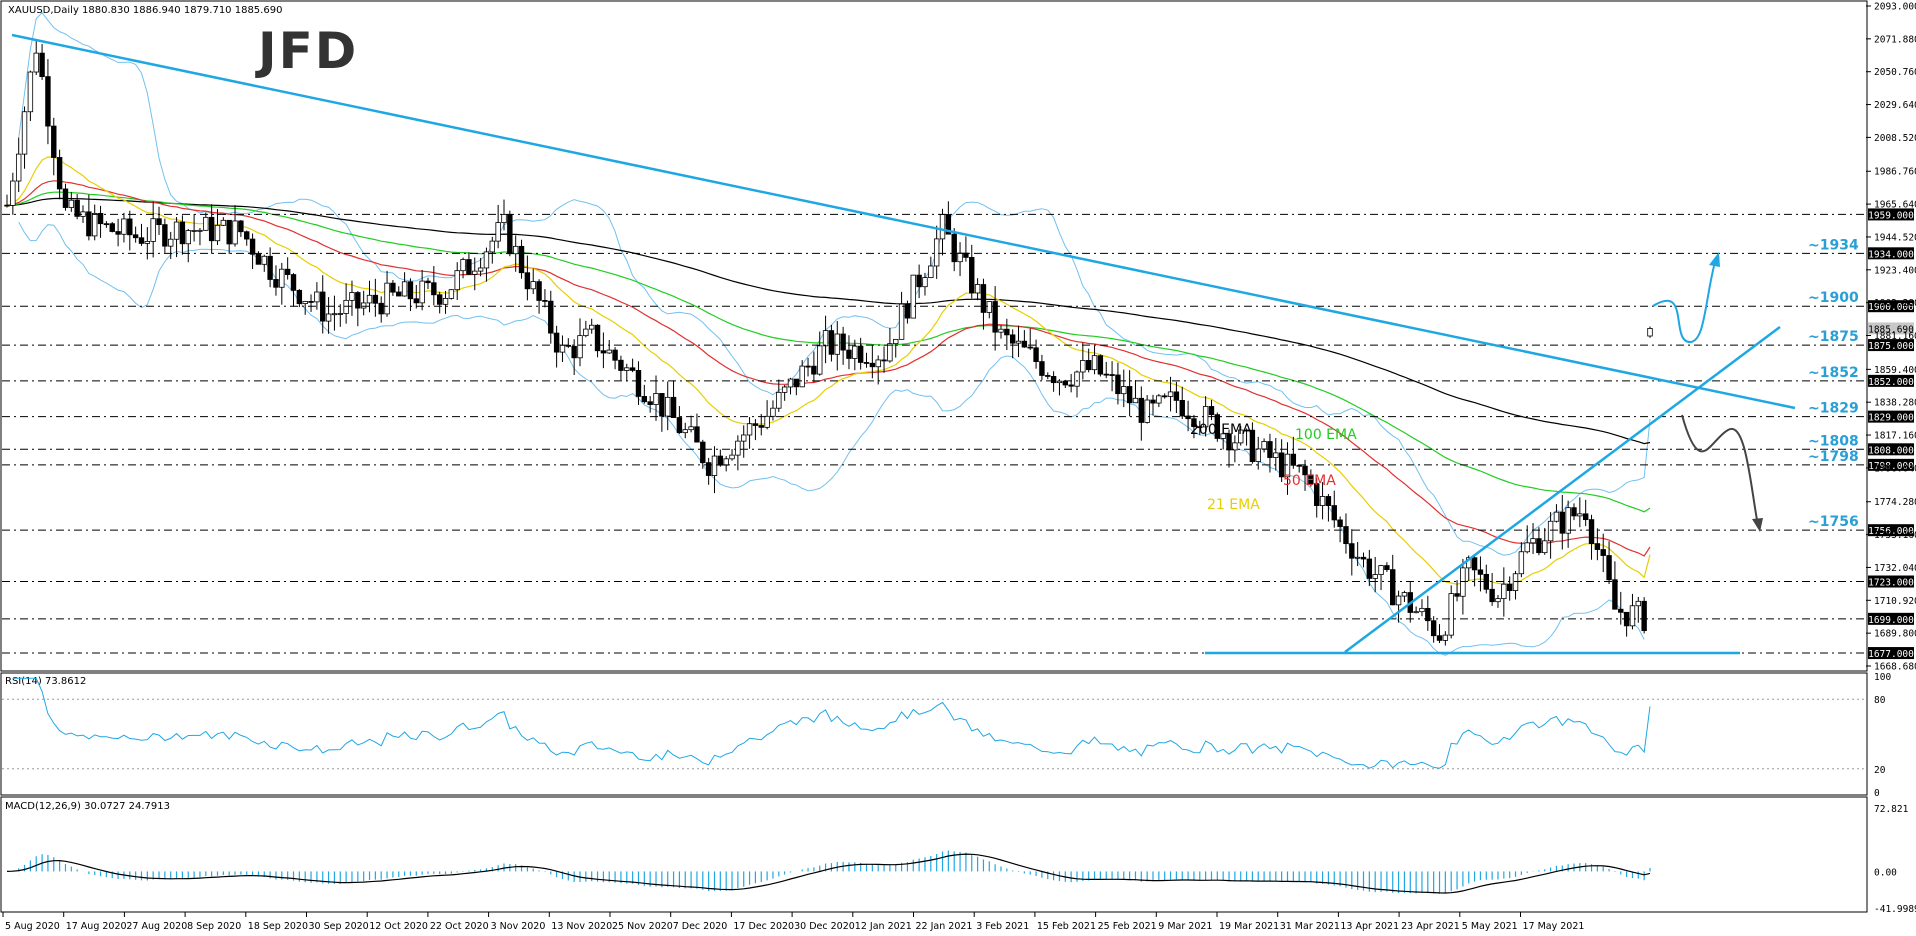 Image resolution: width=1916 pixels, height=936 pixels. I want to click on price-tick-label: 2071.880, so click(1895, 39).